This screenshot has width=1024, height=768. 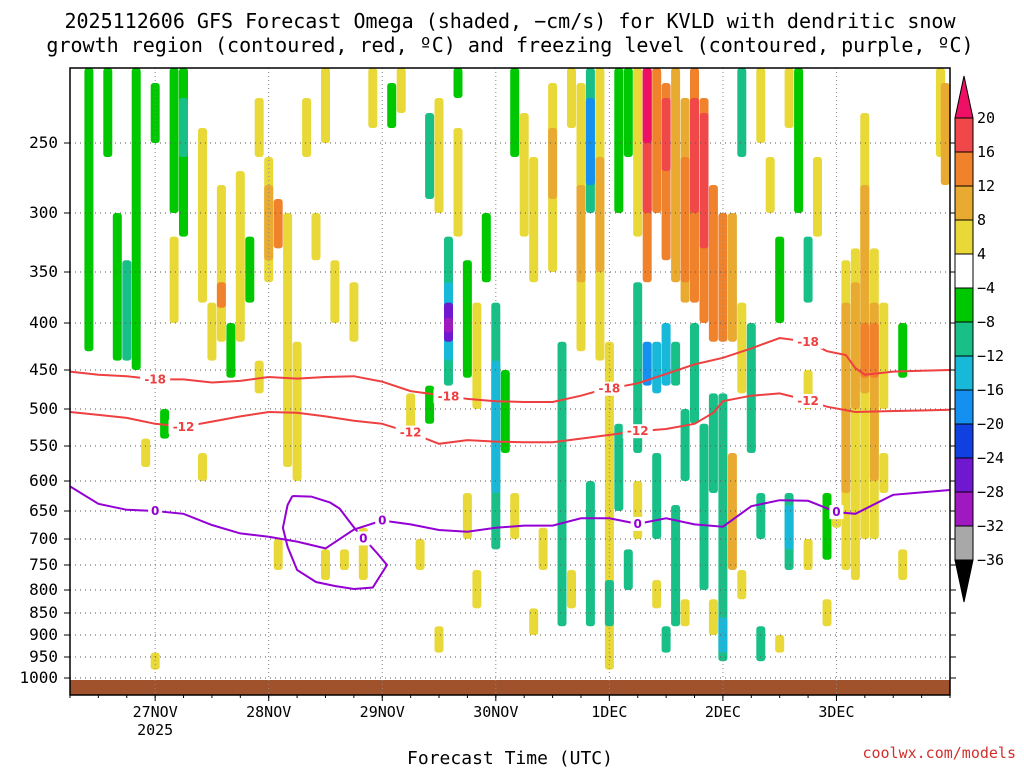 I want to click on contour-label-2-2: 0, so click(x=638, y=524).